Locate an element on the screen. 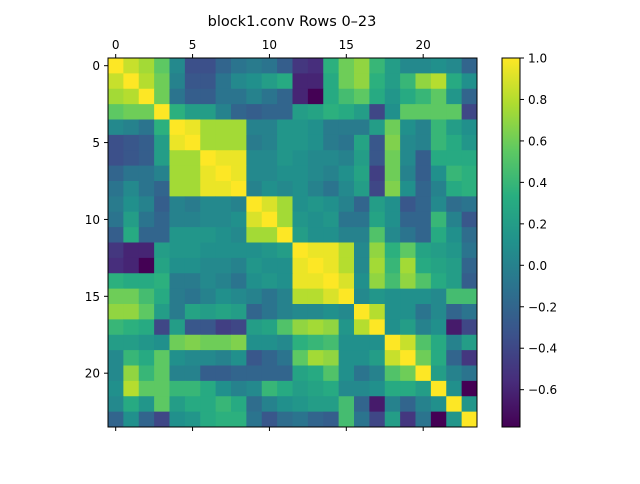  colorbar-tick-label: −0.2 is located at coordinates (542, 307).